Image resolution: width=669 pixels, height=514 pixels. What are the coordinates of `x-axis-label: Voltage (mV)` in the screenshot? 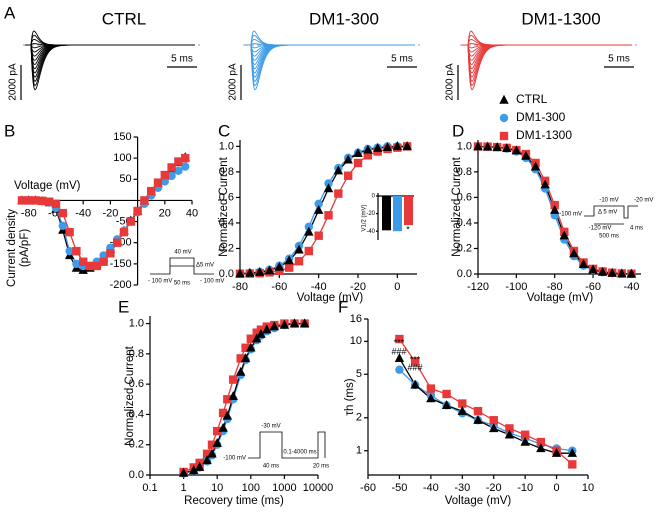 It's located at (47, 186).